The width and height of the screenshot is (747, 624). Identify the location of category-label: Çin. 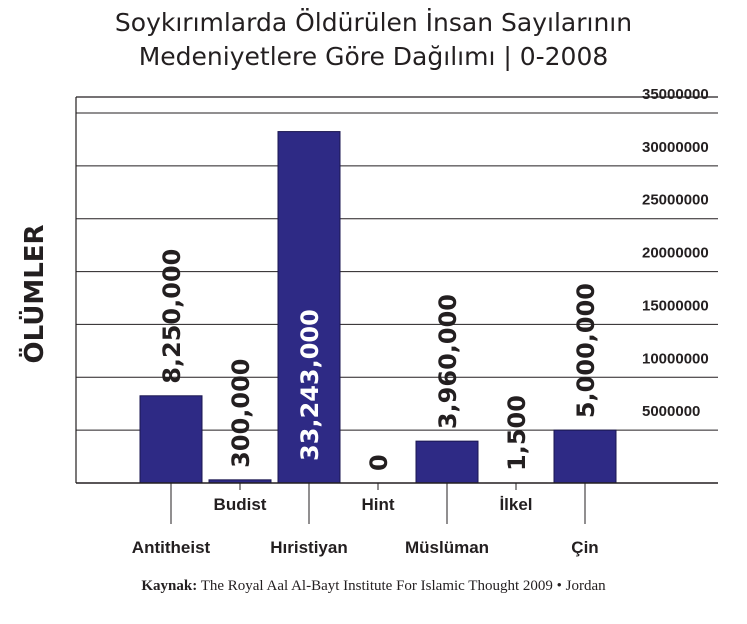
(584, 547).